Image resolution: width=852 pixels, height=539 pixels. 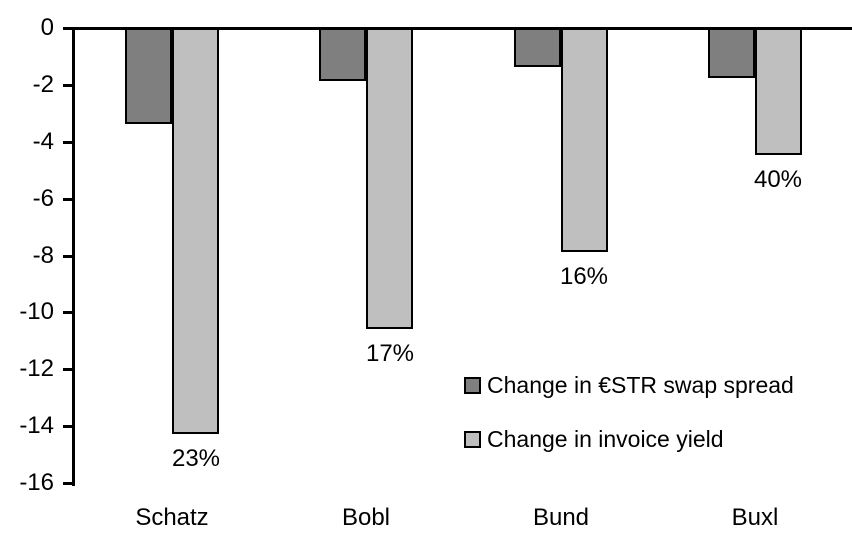 What do you see at coordinates (605, 439) in the screenshot?
I see `legend-label: Change in invoice yield` at bounding box center [605, 439].